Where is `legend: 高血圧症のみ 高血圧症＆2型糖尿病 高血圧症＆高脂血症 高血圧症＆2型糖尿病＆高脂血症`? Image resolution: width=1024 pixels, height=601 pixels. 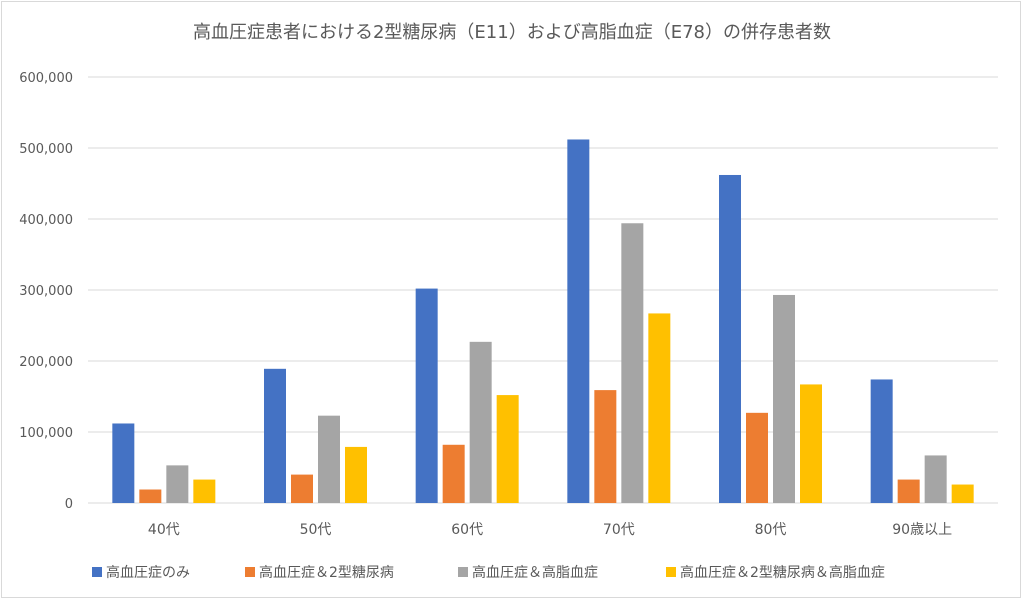 legend: 高血圧症のみ 高血圧症＆2型糖尿病 高血圧症＆高脂血症 高血圧症＆2型糖尿病＆高脂血症 is located at coordinates (488, 572).